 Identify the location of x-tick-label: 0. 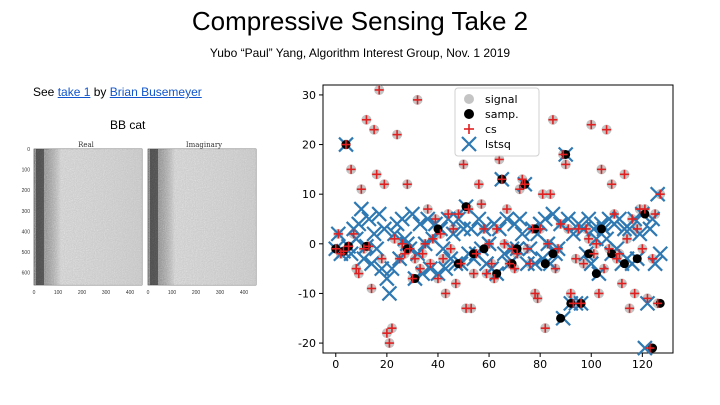
(335, 364).